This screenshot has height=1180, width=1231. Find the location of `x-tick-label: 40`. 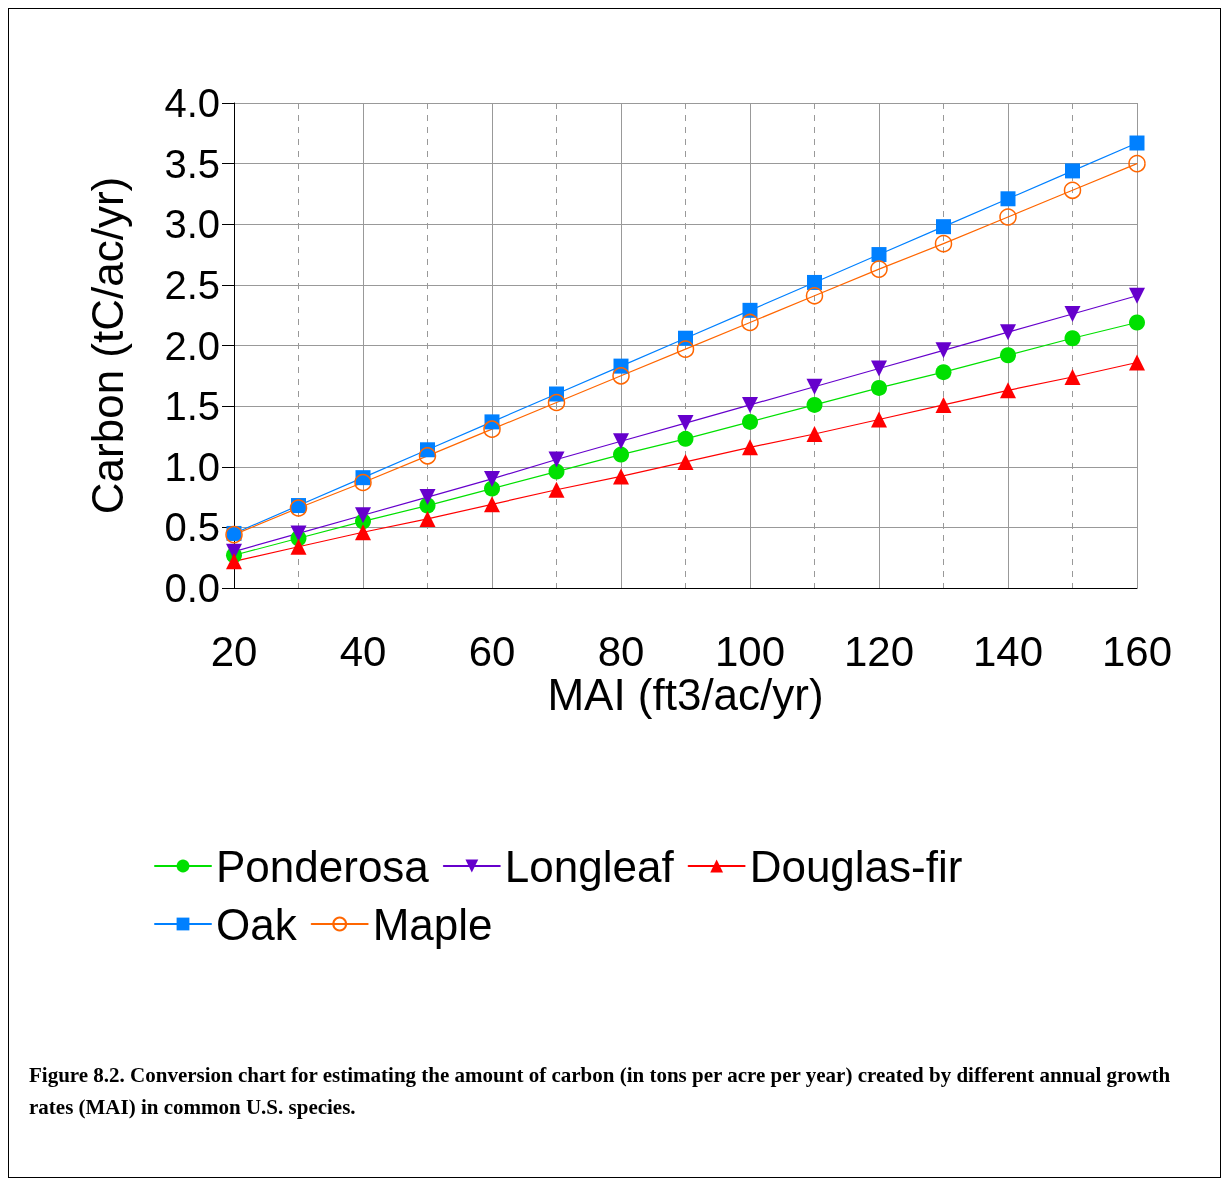

x-tick-label: 40 is located at coordinates (363, 651).